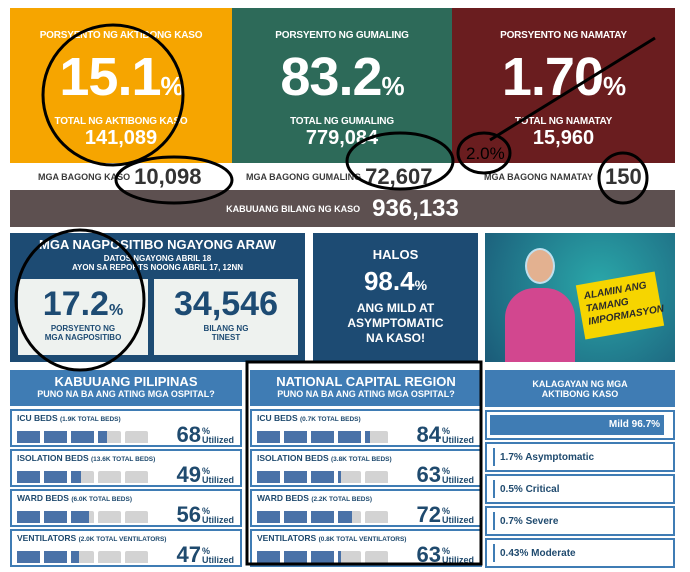  I want to click on row-title: WARD BEDS (6.0K TOTAL BEDS), so click(74, 499).